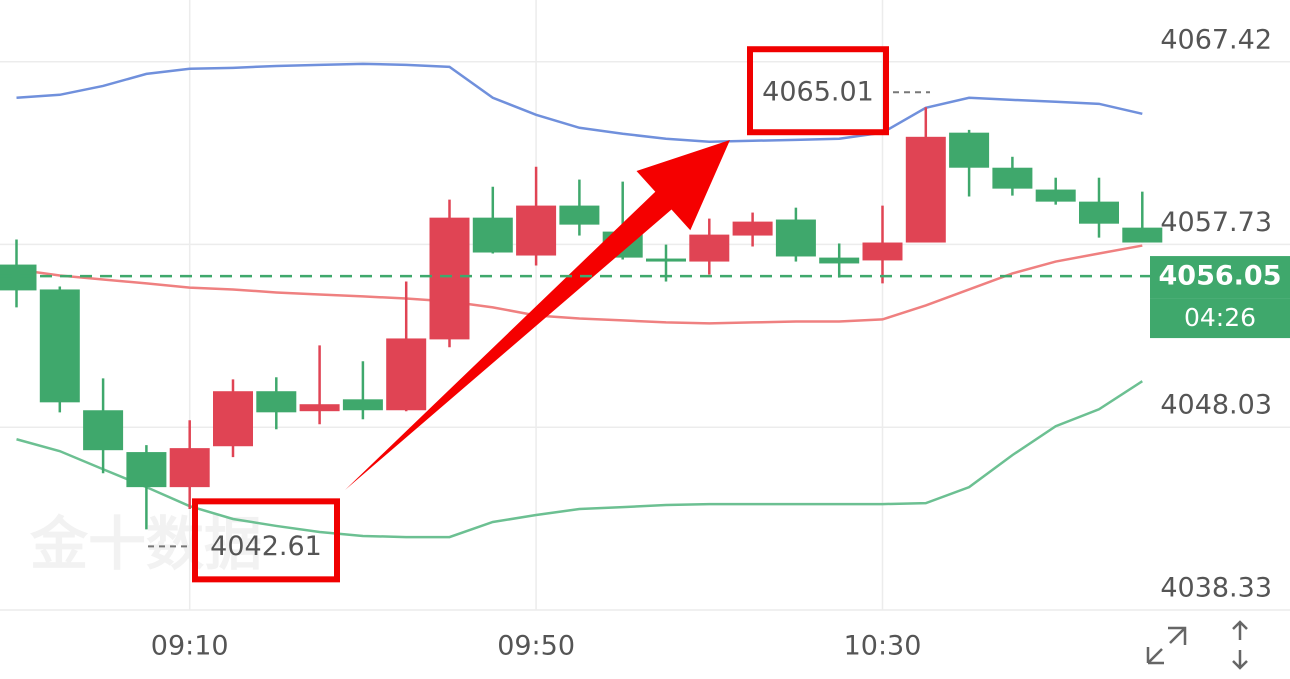 The image size is (1290, 679). What do you see at coordinates (266, 546) in the screenshot?
I see `low-marker-label: 4042.61` at bounding box center [266, 546].